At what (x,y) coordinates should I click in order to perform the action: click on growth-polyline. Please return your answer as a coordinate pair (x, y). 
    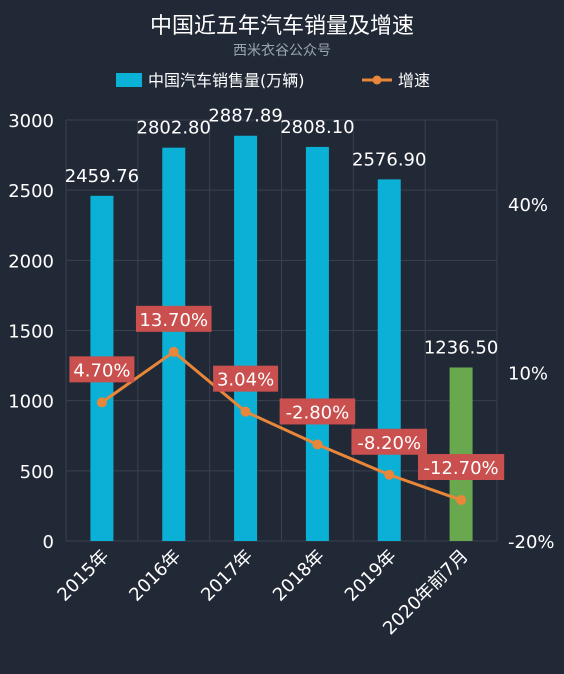
    Looking at the image, I should click on (281, 425).